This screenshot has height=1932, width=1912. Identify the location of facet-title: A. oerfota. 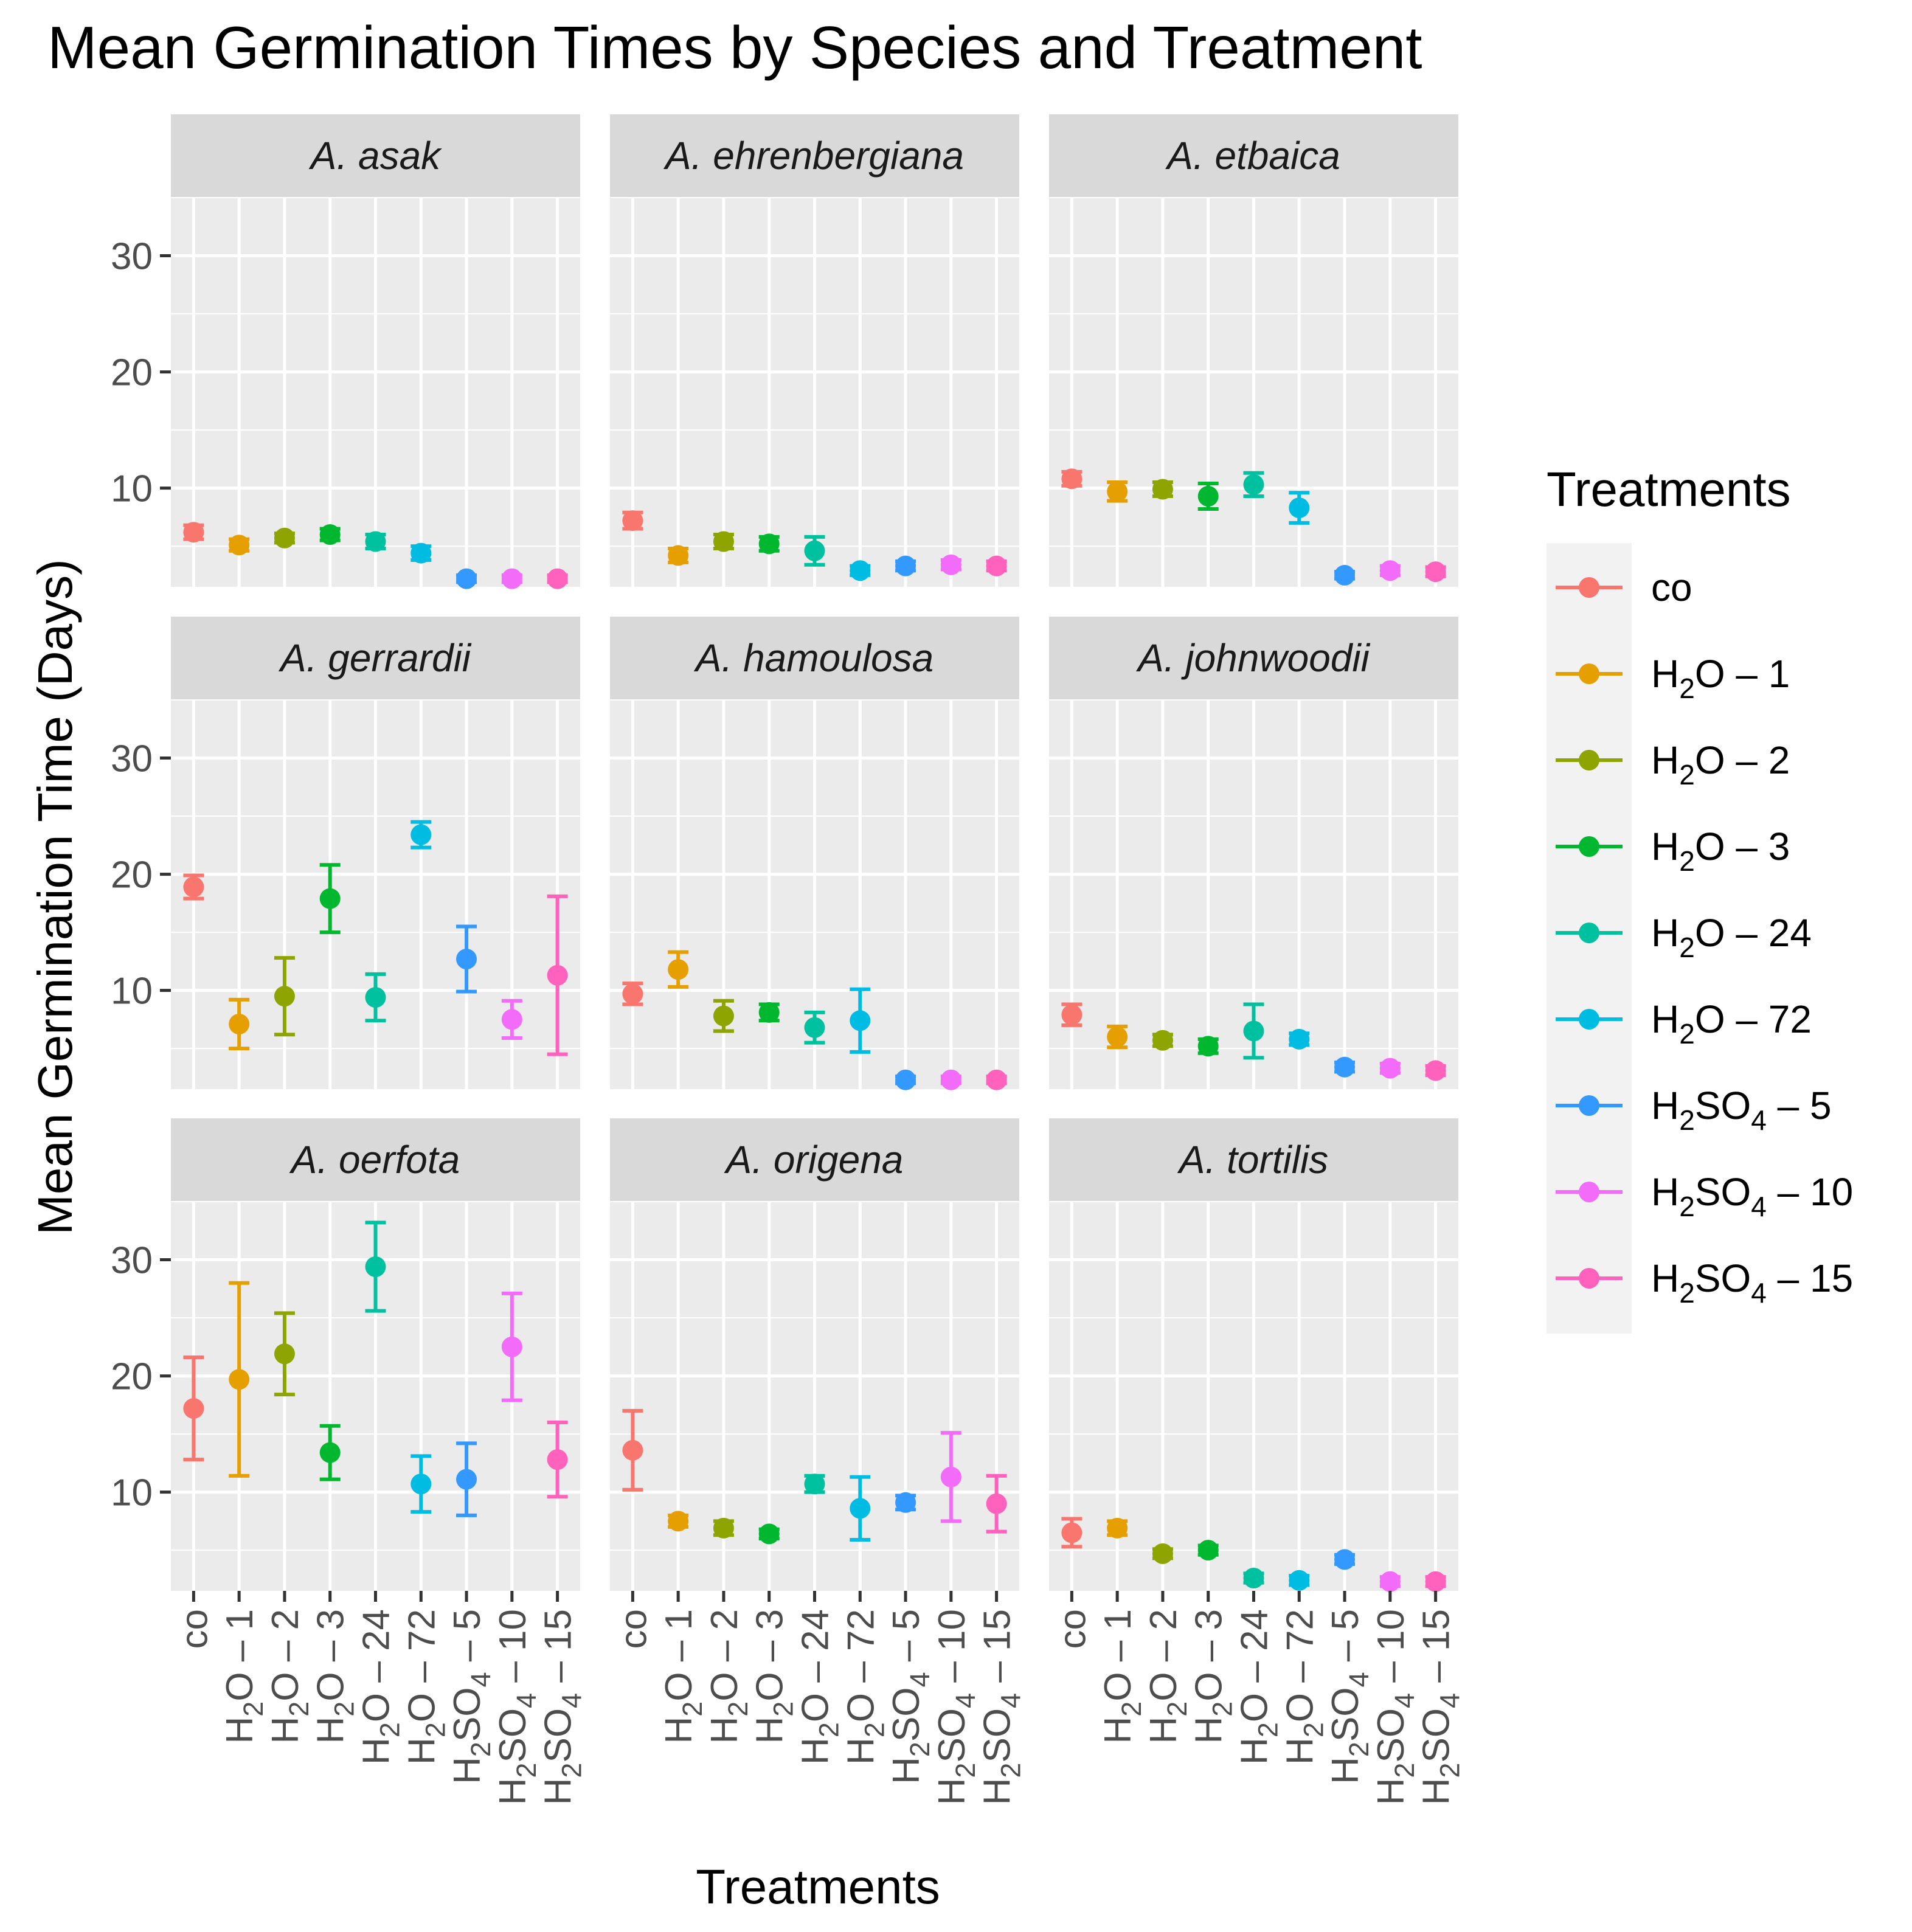
(375, 1160).